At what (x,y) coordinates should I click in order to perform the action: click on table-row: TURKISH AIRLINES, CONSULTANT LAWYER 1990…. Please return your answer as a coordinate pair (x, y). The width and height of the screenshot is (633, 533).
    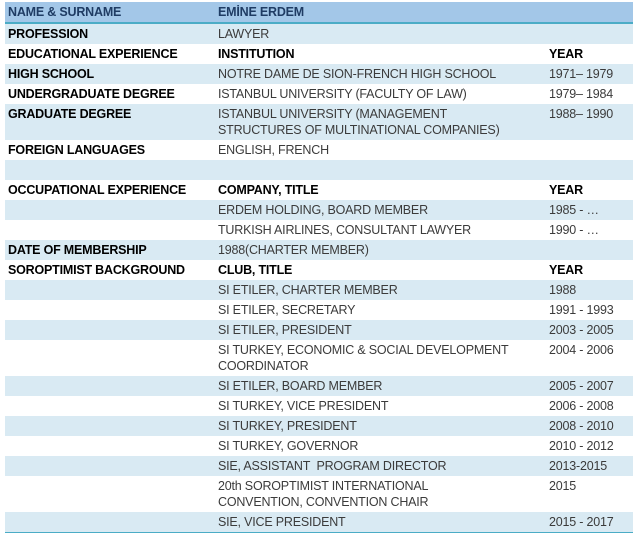
    Looking at the image, I should click on (319, 230).